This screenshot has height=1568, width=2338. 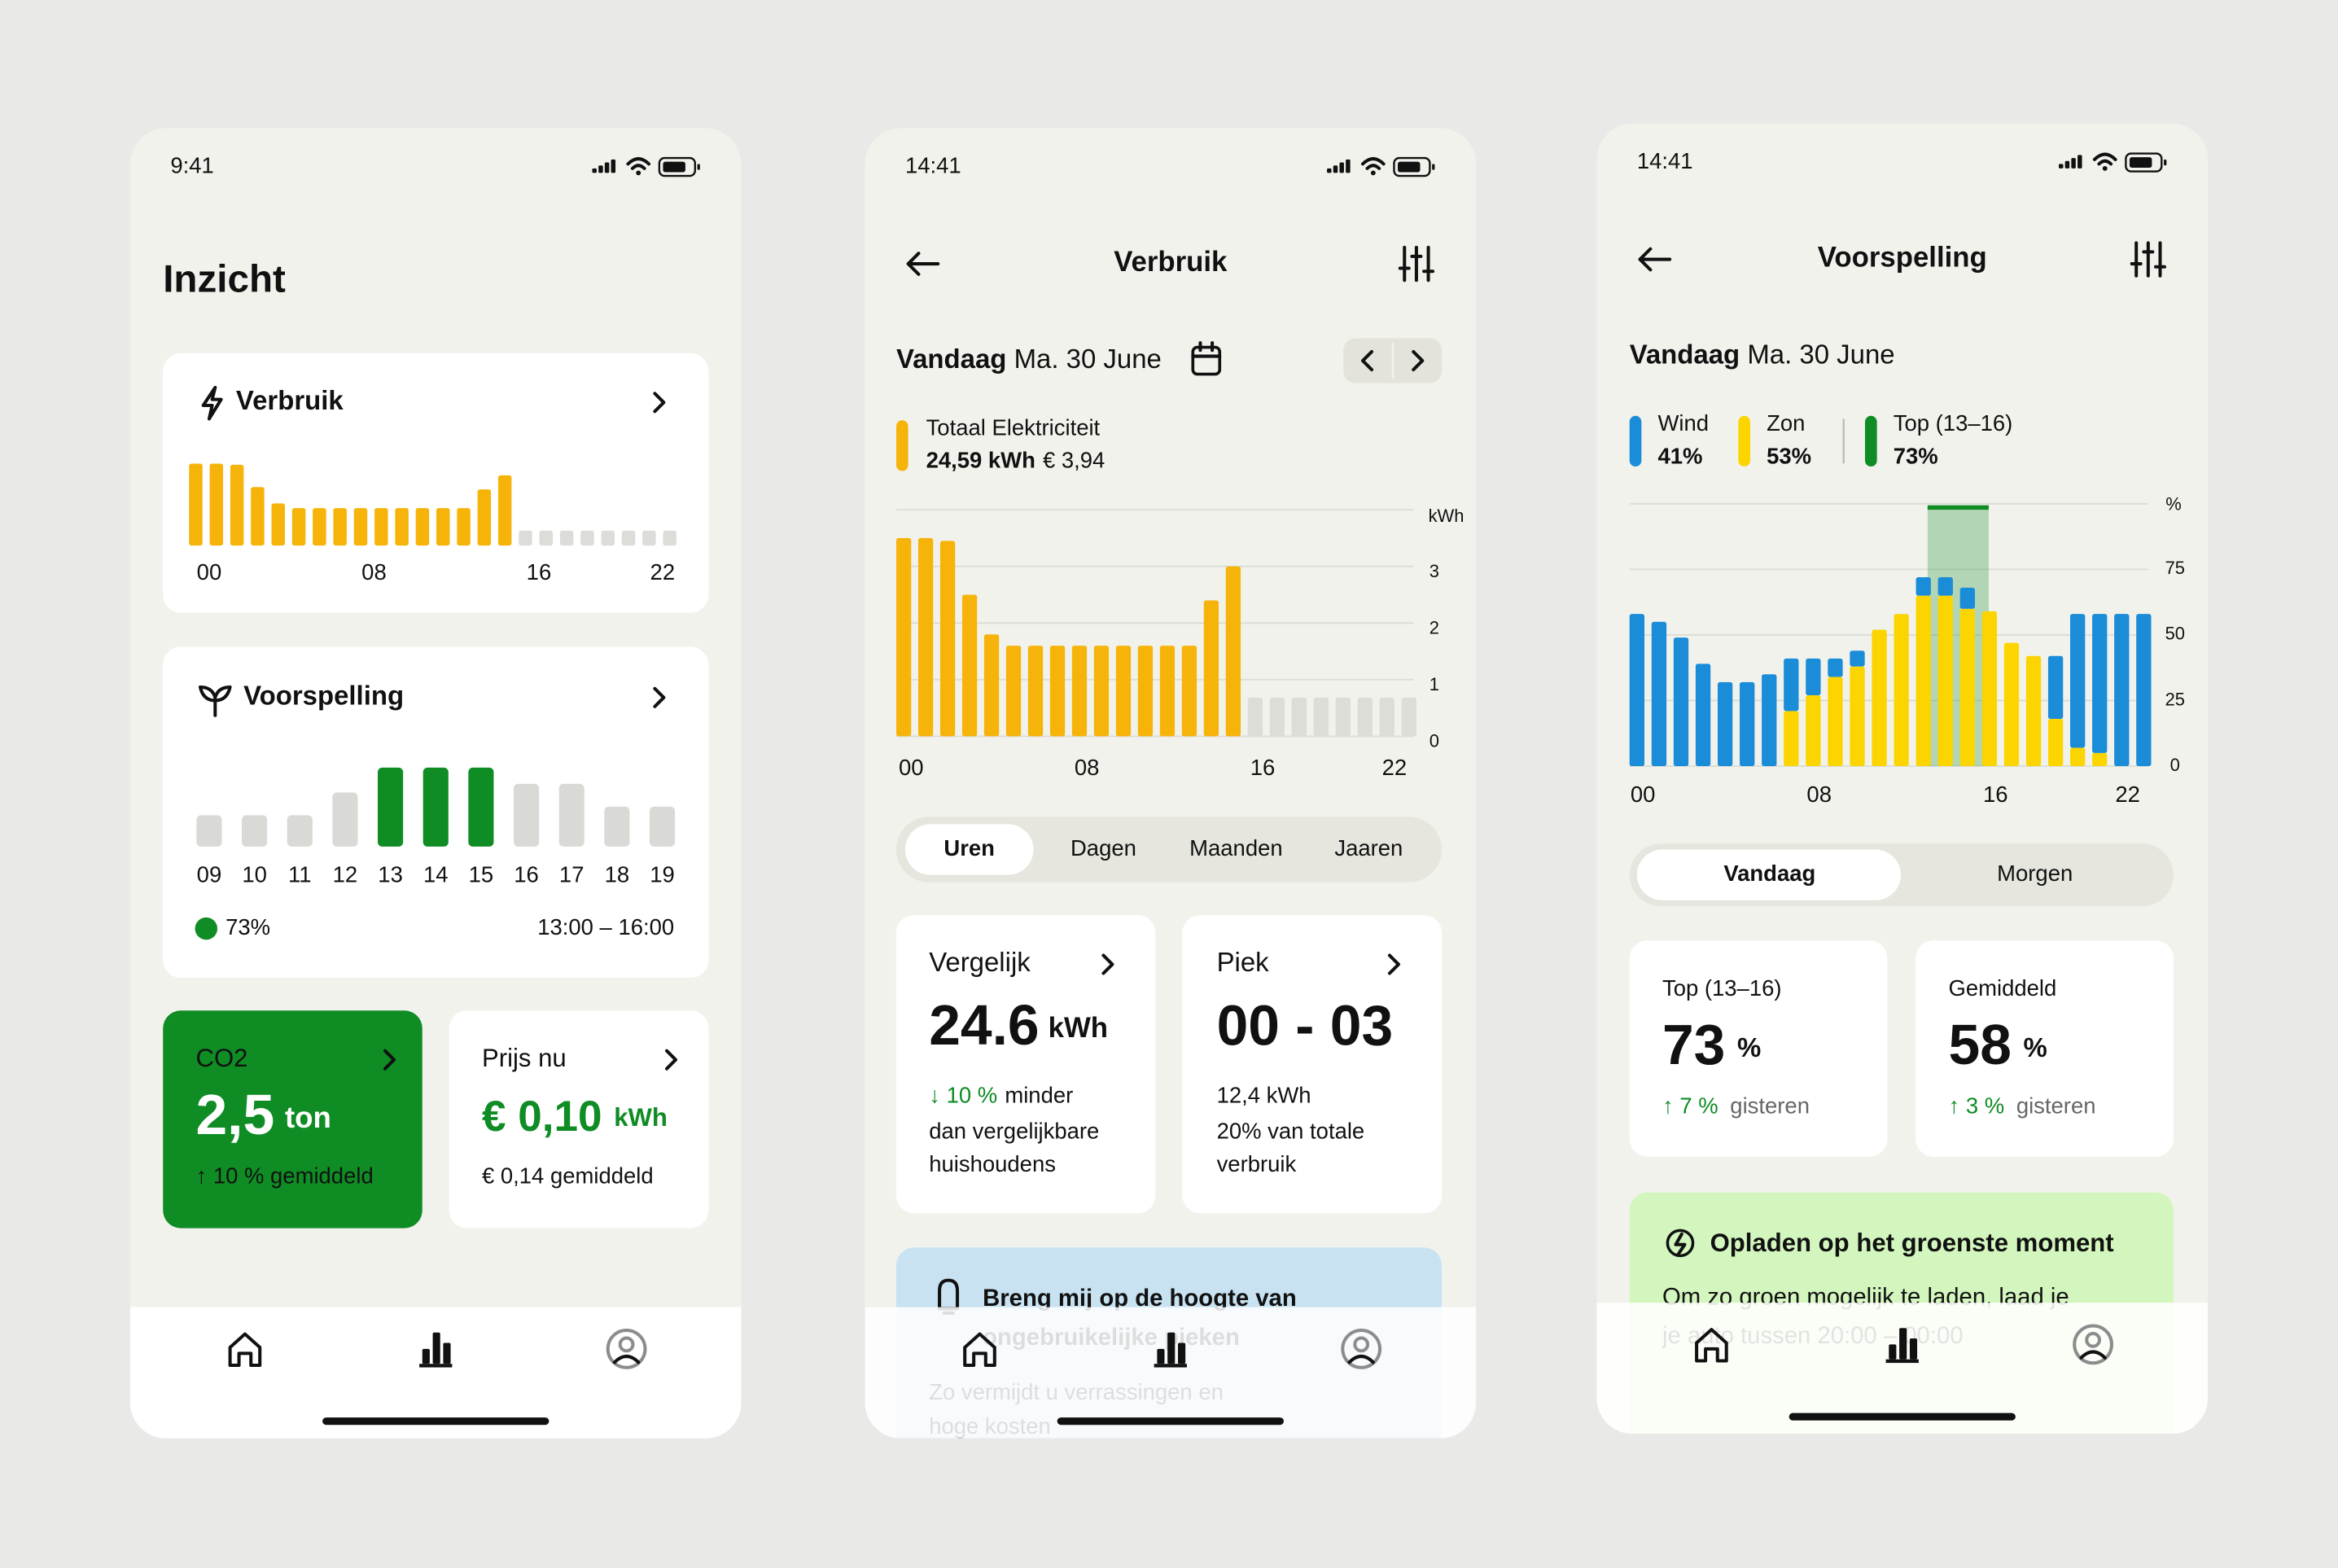 What do you see at coordinates (970, 848) in the screenshot?
I see `tab: Uren` at bounding box center [970, 848].